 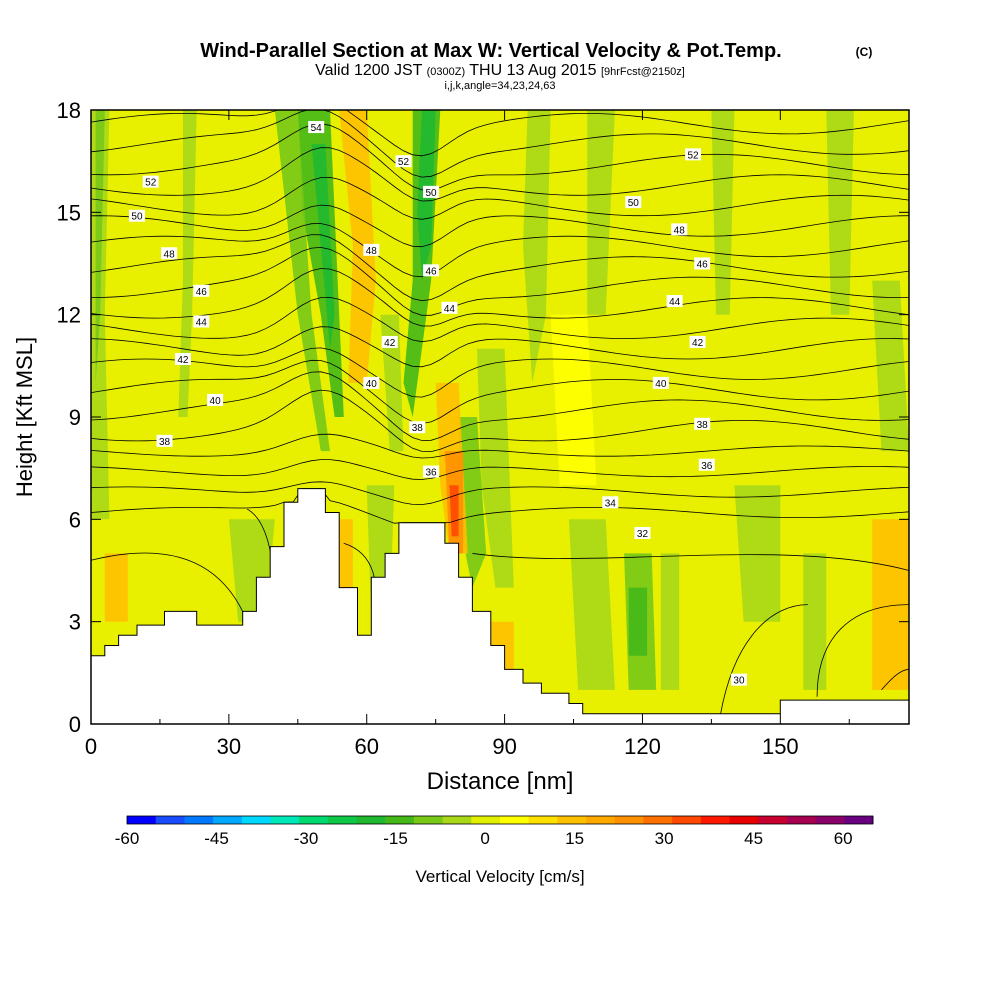 I want to click on y-tick-label: 6, so click(x=75, y=519).